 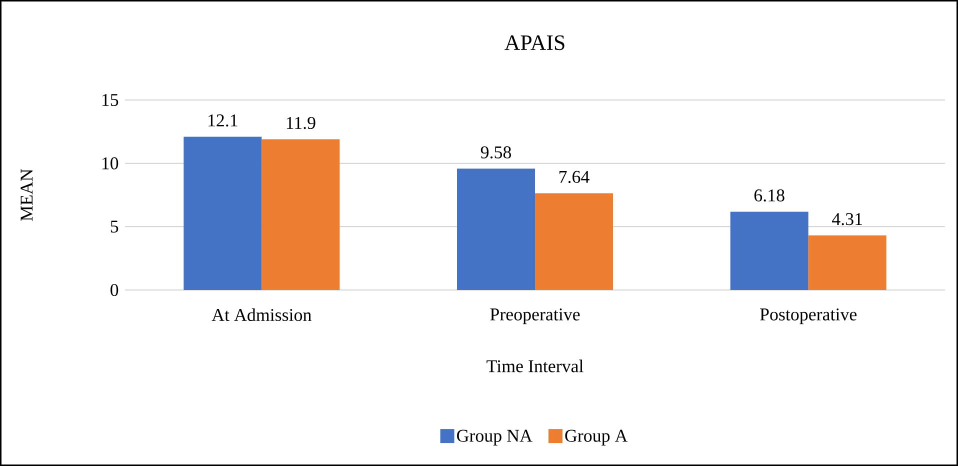 I want to click on y-tick-label: 15, so click(x=110, y=100).